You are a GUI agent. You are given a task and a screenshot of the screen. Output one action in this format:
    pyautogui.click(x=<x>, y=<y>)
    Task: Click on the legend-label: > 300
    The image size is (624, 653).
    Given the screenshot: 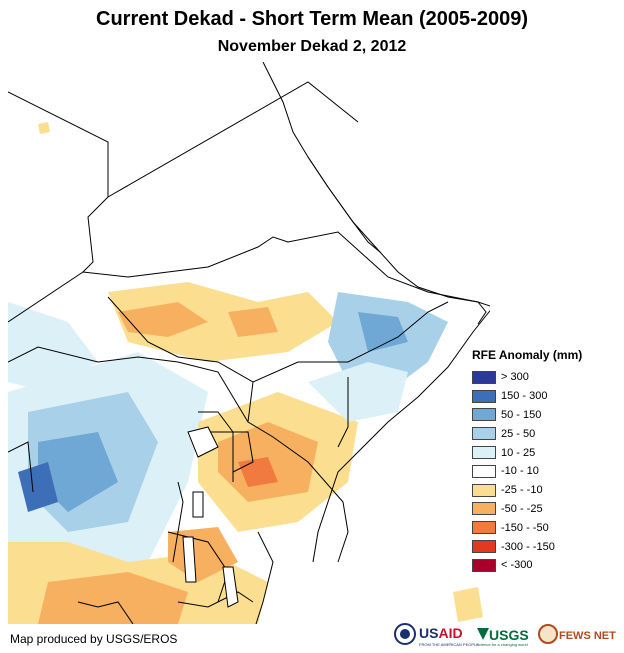 What is the action you would take?
    pyautogui.click(x=515, y=377)
    